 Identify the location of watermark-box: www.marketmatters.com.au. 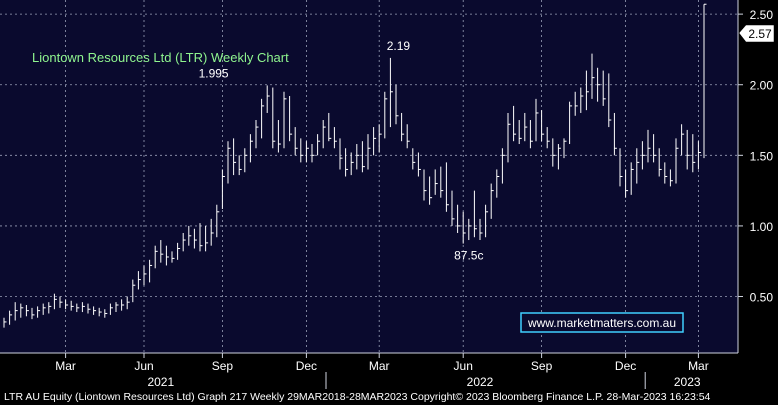
(602, 322).